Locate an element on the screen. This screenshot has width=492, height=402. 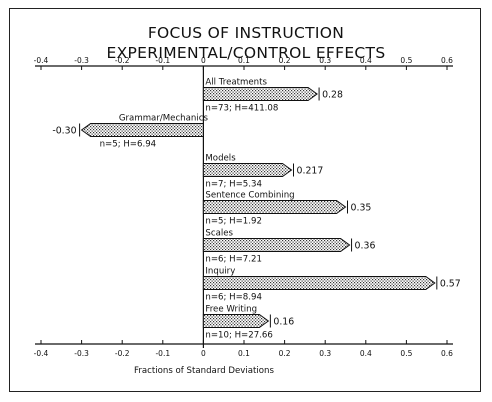
bottom-tick-label: 0 is located at coordinates (203, 353).